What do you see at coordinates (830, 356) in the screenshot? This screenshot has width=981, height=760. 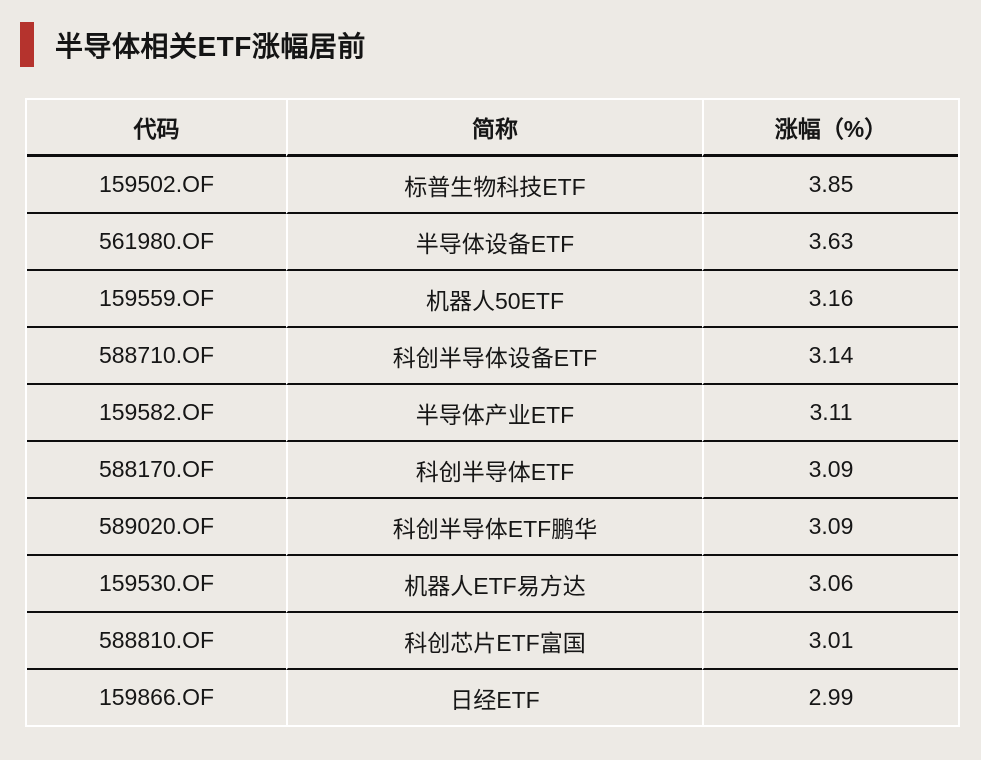 I see `change-cell: 3.14` at bounding box center [830, 356].